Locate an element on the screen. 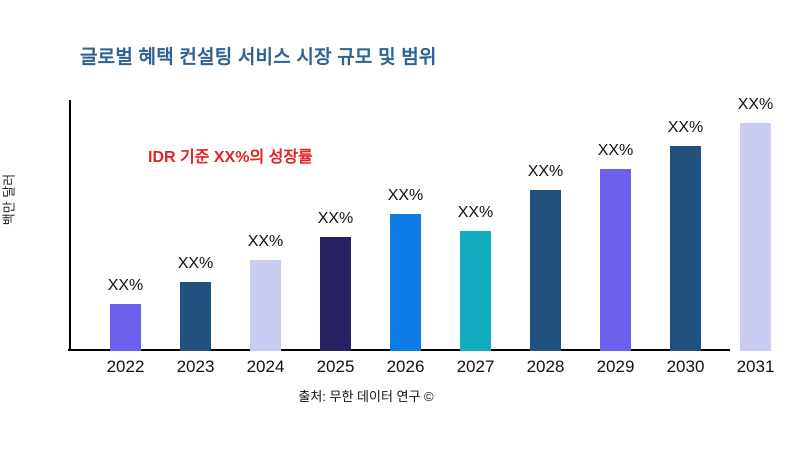 This screenshot has width=800, height=450. bar-2026 is located at coordinates (405, 282).